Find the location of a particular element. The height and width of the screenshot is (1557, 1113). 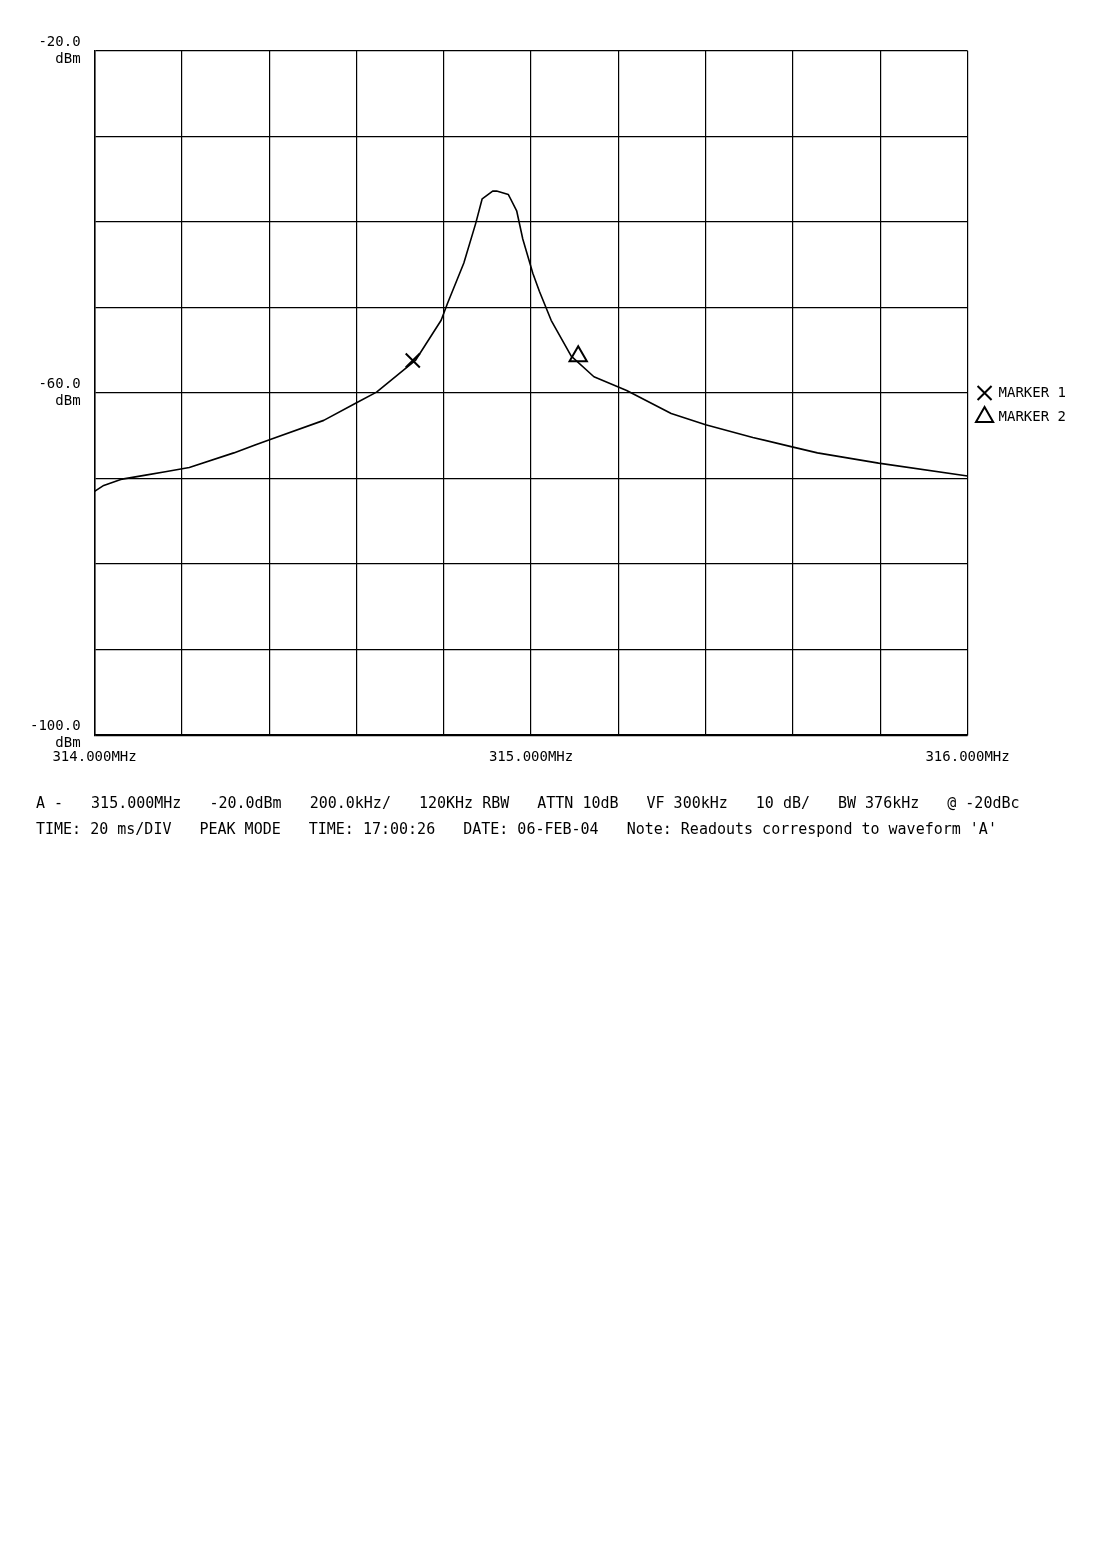

y-tick-label: -100.0 dBm is located at coordinates (55, 734).